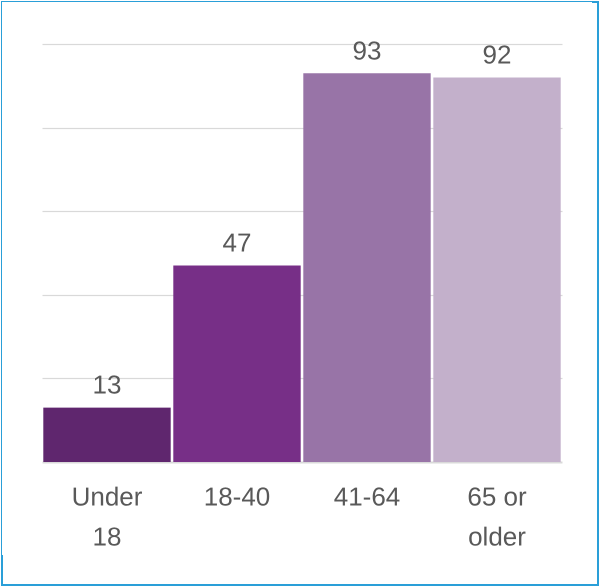  I want to click on data-label: 47, so click(237, 243).